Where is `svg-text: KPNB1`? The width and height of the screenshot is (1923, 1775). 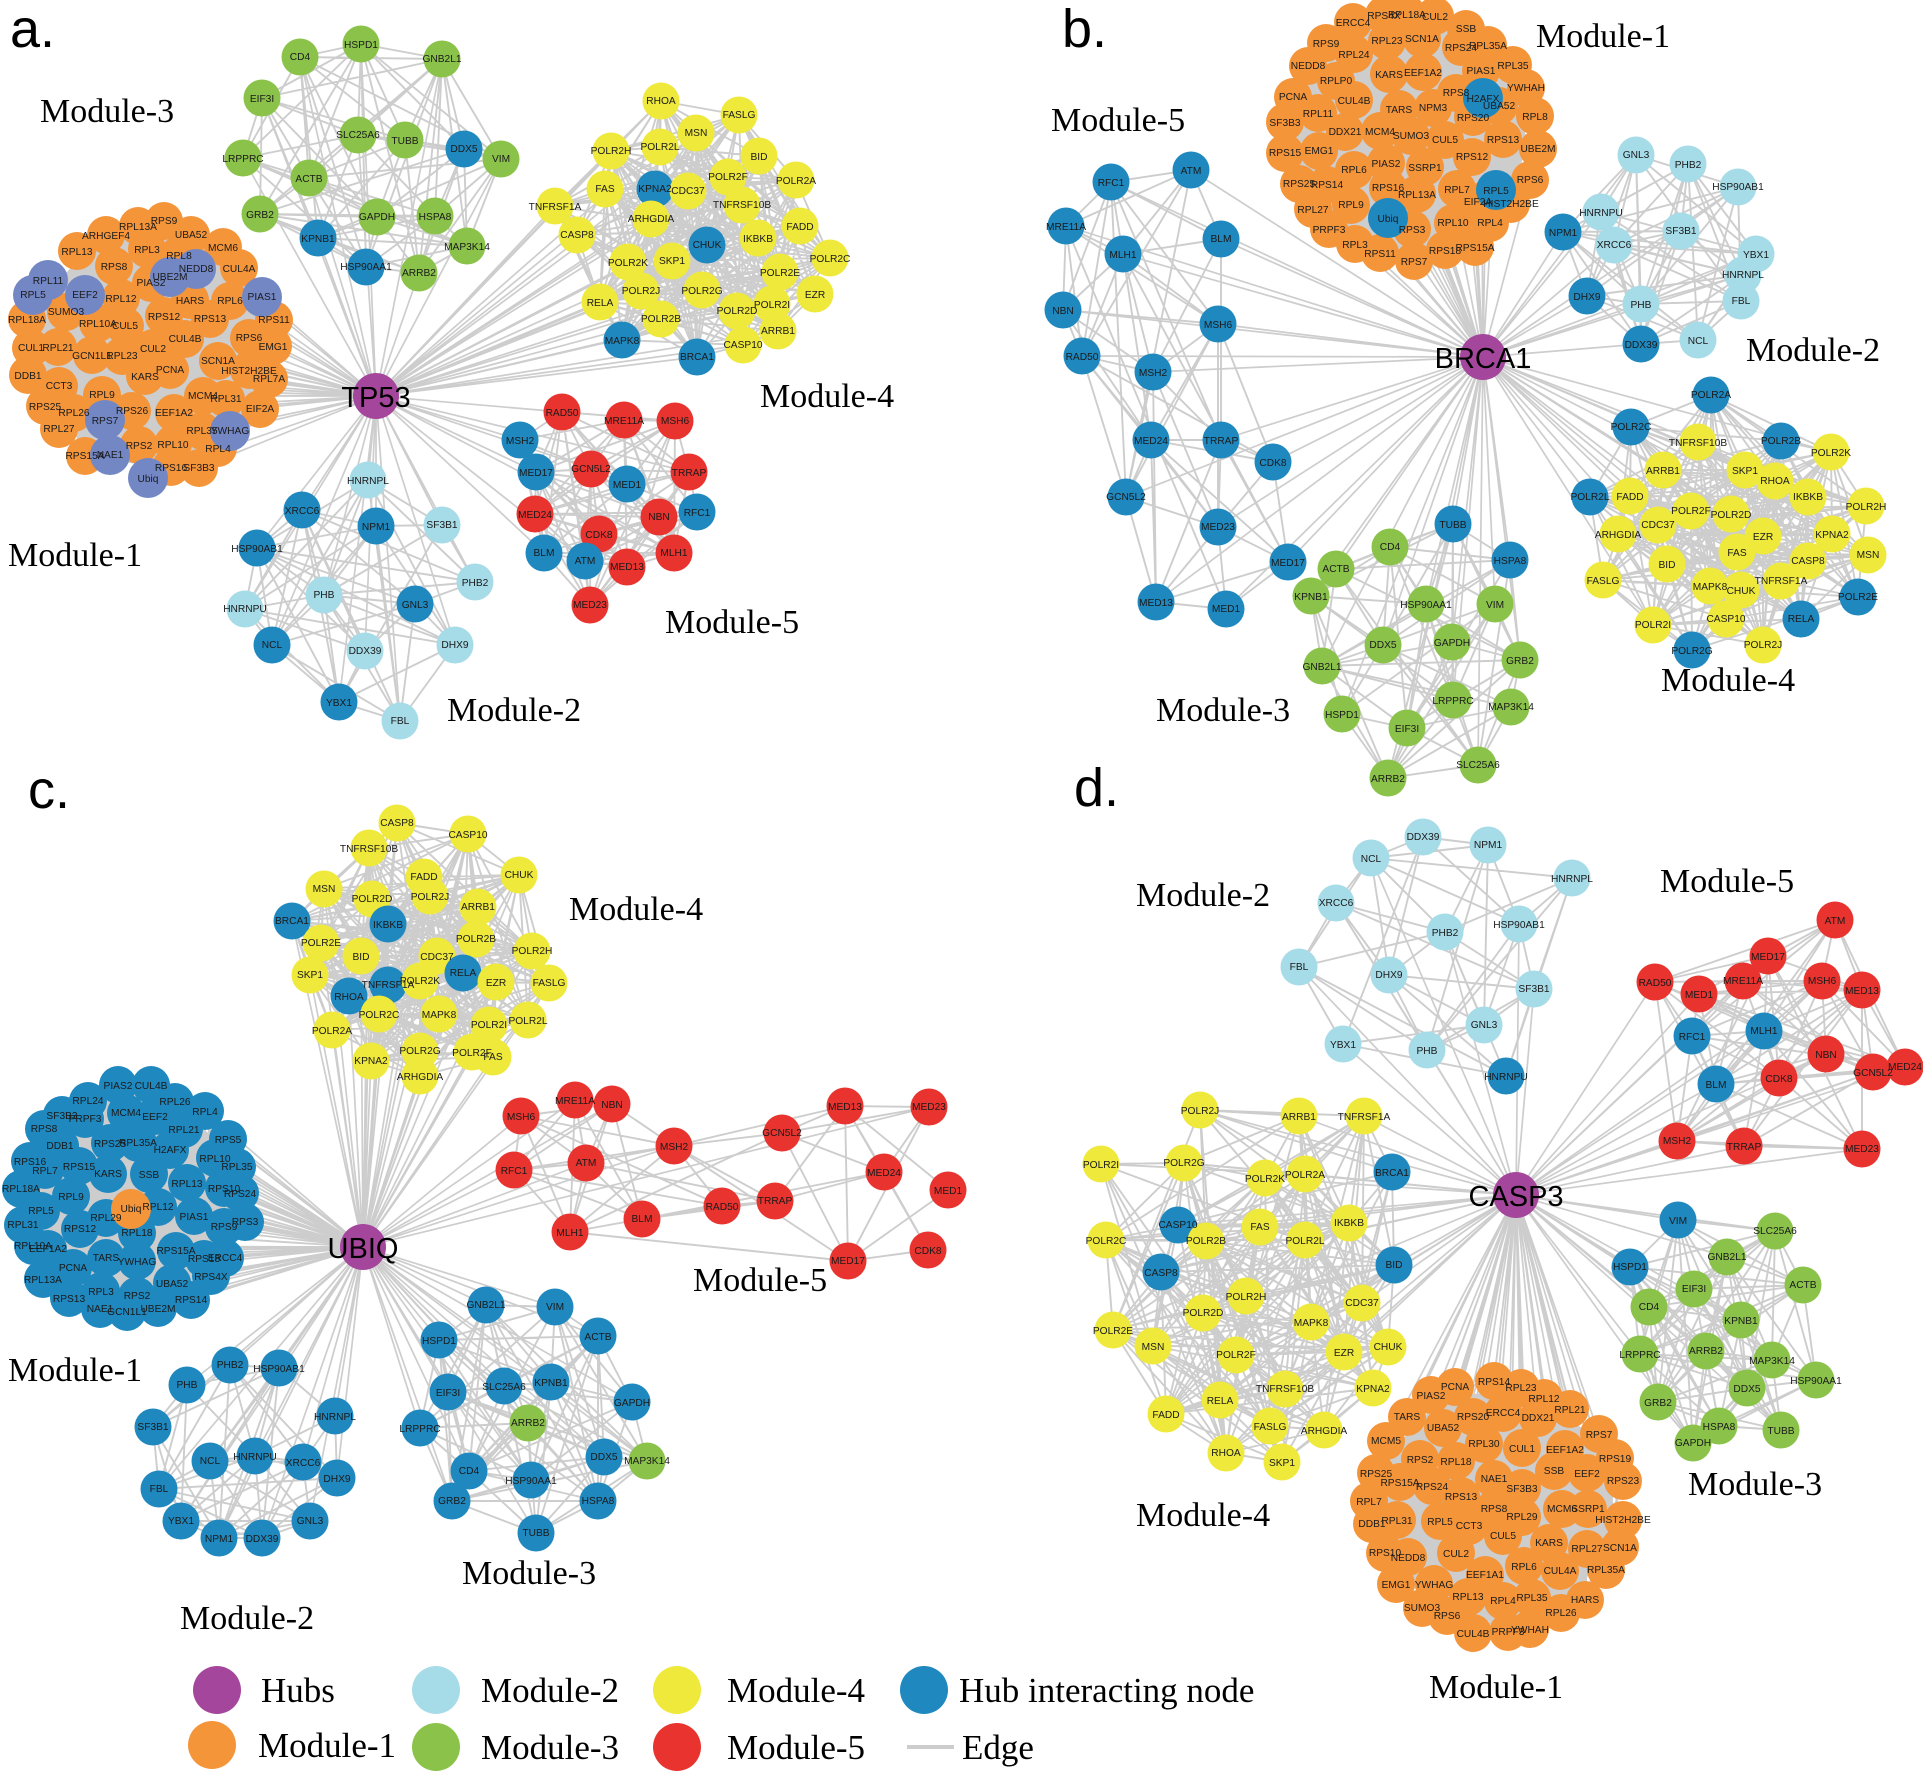
svg-text: KPNB1 is located at coordinates (1741, 1321).